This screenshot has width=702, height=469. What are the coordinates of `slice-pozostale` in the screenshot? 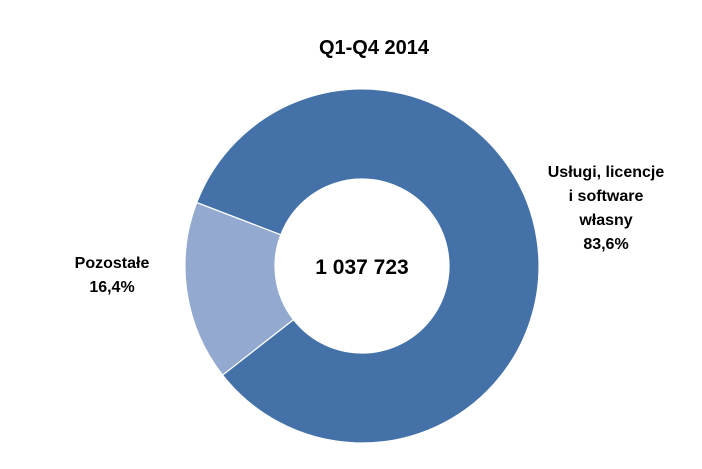 It's located at (239, 288).